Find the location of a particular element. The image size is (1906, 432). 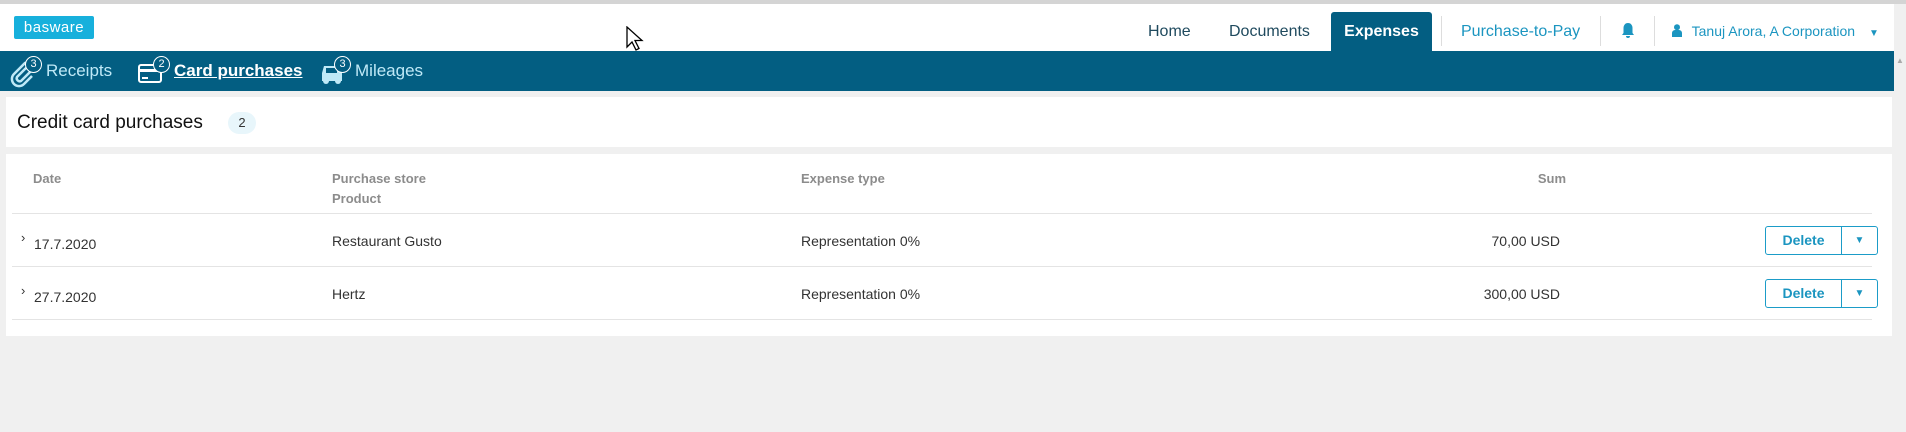

mouse-cursor-icon is located at coordinates (635, 38).